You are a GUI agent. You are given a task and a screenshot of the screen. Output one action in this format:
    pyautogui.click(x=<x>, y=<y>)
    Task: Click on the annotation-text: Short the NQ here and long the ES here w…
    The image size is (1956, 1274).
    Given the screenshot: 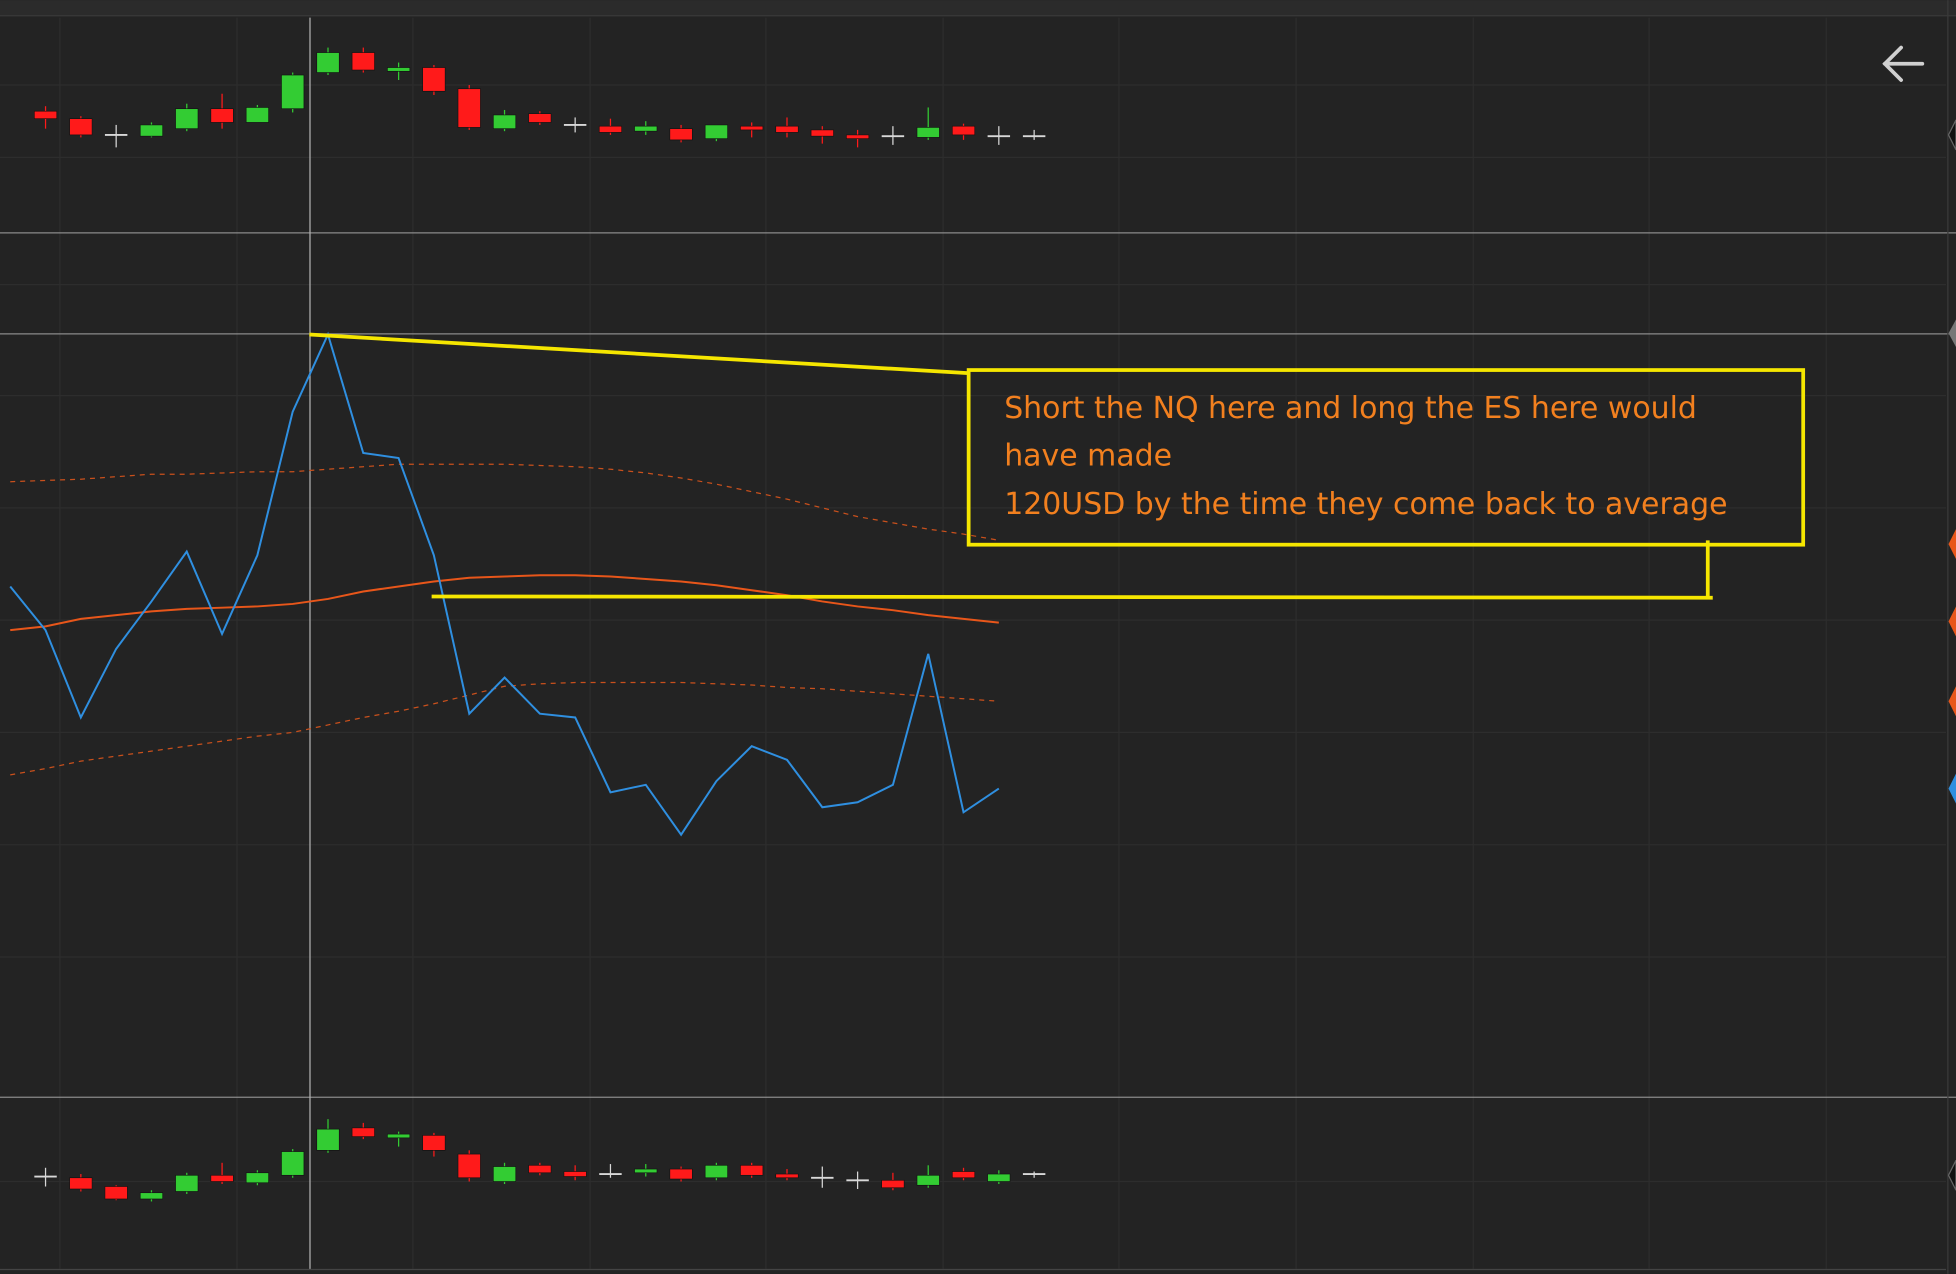 What is the action you would take?
    pyautogui.click(x=1350, y=408)
    